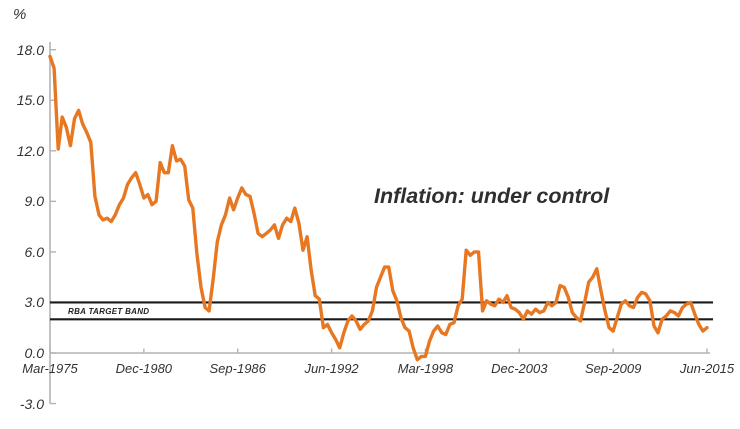 This screenshot has height=429, width=740. What do you see at coordinates (519, 368) in the screenshot?
I see `x-tick-label: Dec-2003` at bounding box center [519, 368].